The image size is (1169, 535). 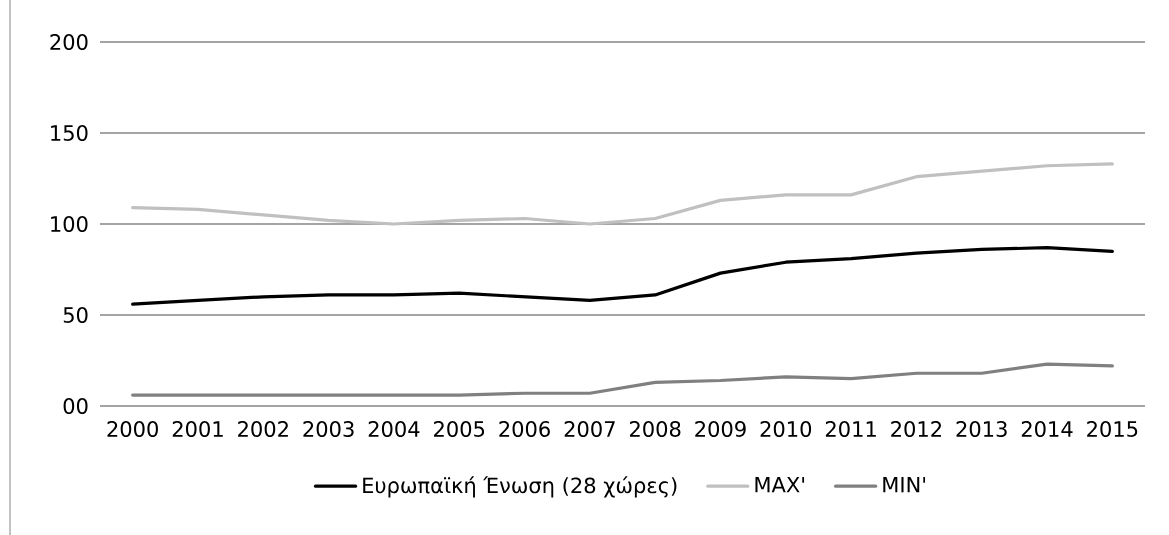 What do you see at coordinates (786, 429) in the screenshot?
I see `x-tick-label: 2010` at bounding box center [786, 429].